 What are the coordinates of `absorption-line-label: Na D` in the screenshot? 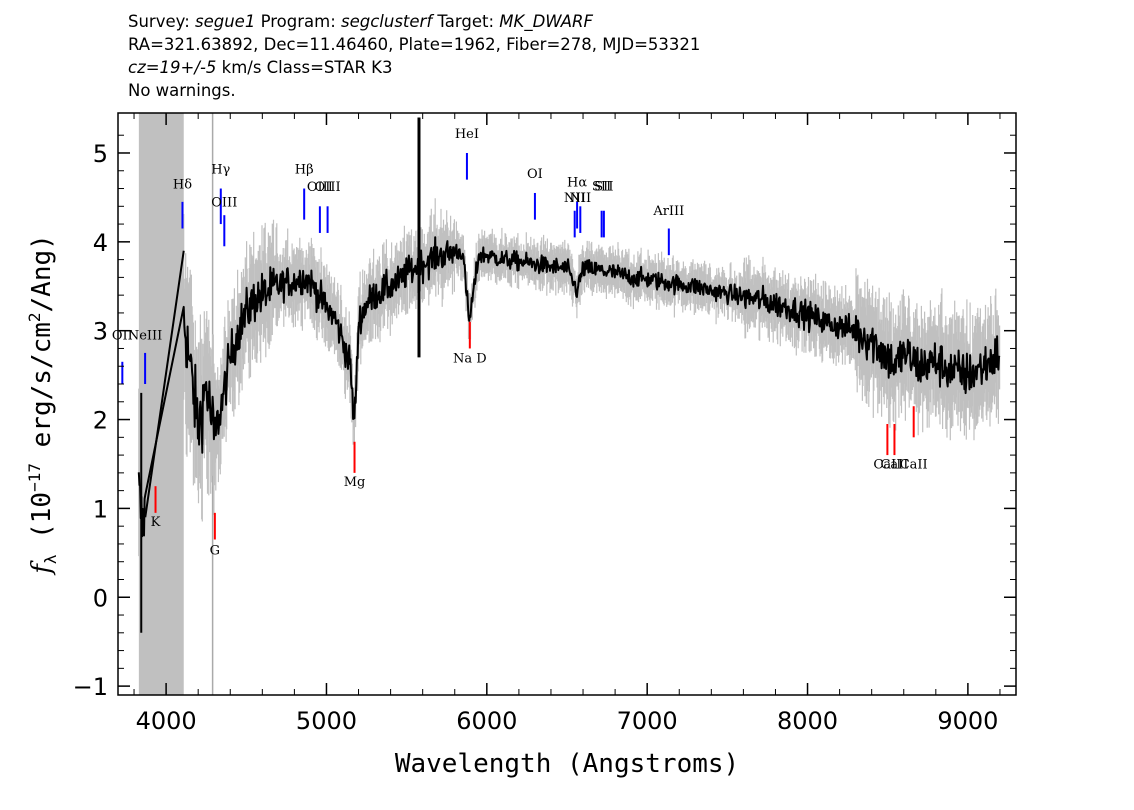 It's located at (470, 359).